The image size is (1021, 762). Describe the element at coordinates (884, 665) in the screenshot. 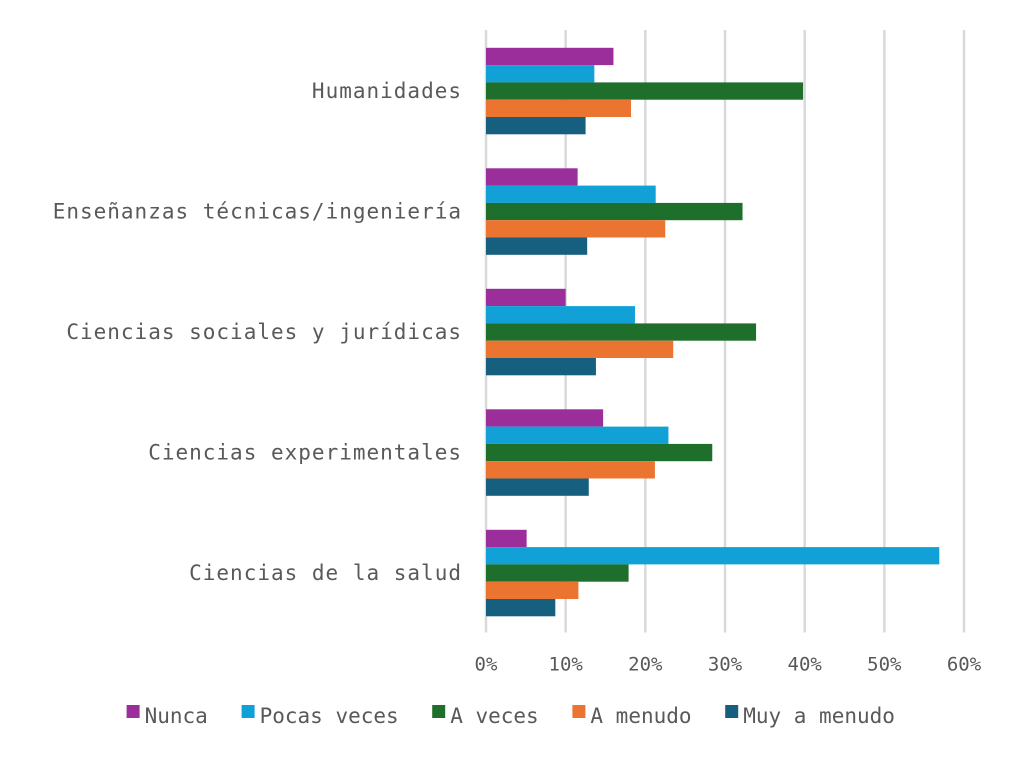

I see `x-tick-label: 50%` at that location.